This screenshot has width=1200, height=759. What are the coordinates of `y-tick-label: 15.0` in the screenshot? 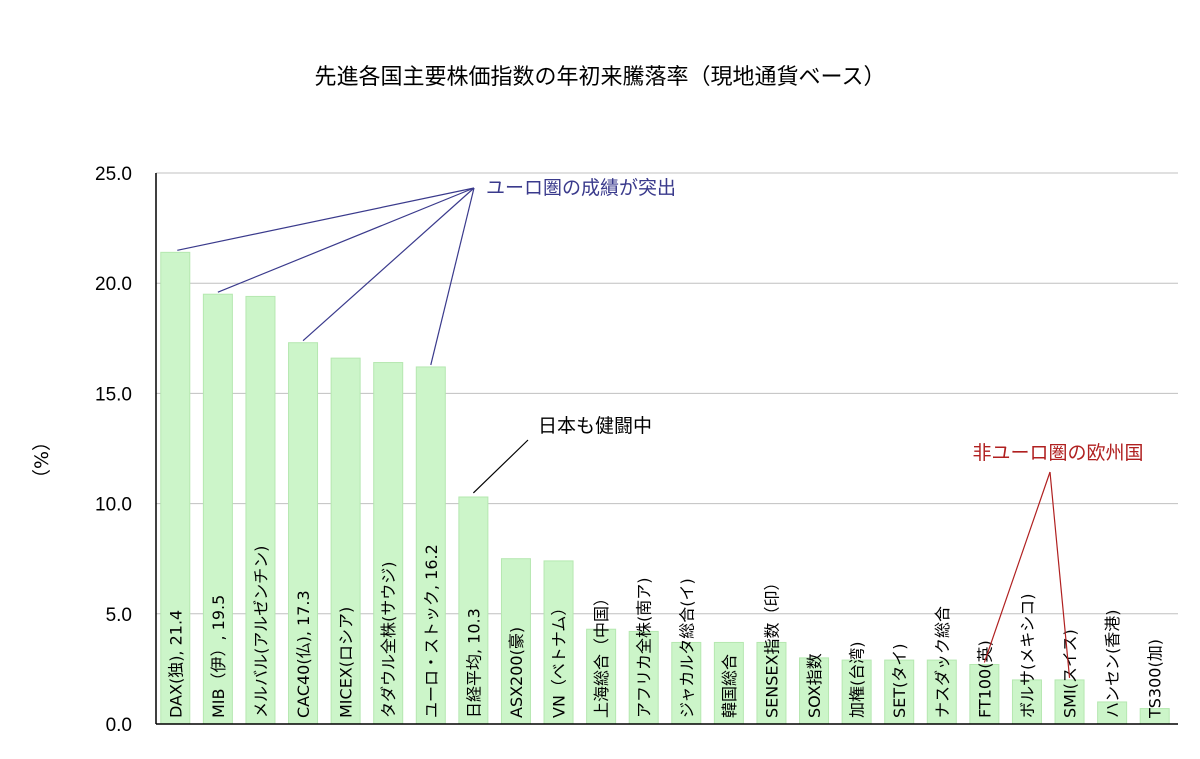 It's located at (113, 394).